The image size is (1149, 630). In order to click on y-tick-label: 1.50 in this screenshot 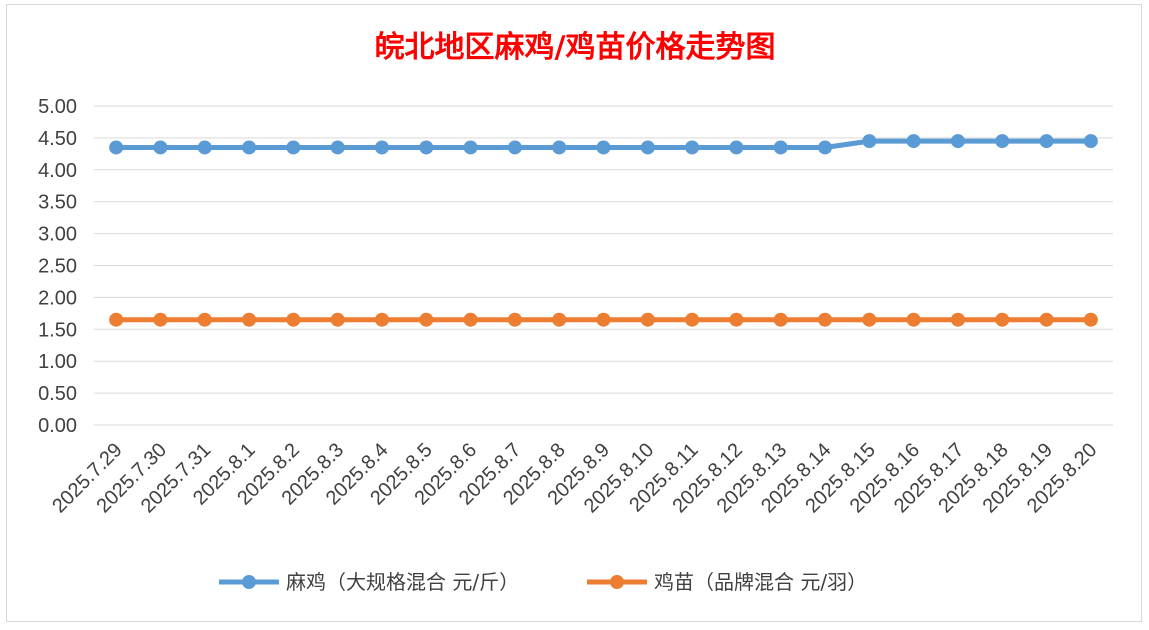, I will do `click(57, 330)`.